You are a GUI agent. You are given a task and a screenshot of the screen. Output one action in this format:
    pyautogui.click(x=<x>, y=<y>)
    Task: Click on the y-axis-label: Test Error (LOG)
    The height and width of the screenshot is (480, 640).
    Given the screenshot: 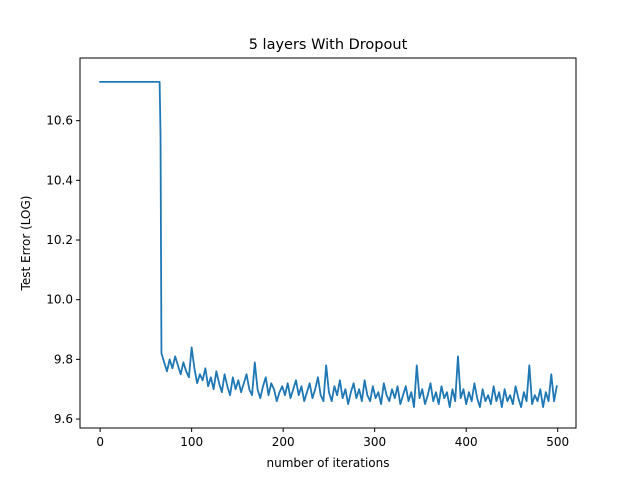 What is the action you would take?
    pyautogui.click(x=26, y=244)
    